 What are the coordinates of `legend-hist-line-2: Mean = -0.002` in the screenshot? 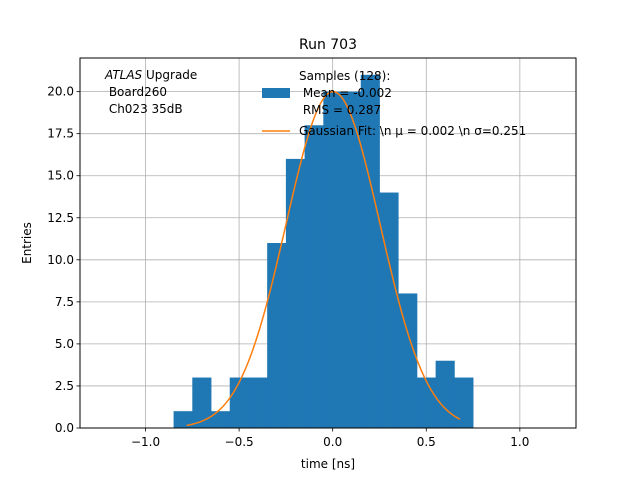 It's located at (345, 93).